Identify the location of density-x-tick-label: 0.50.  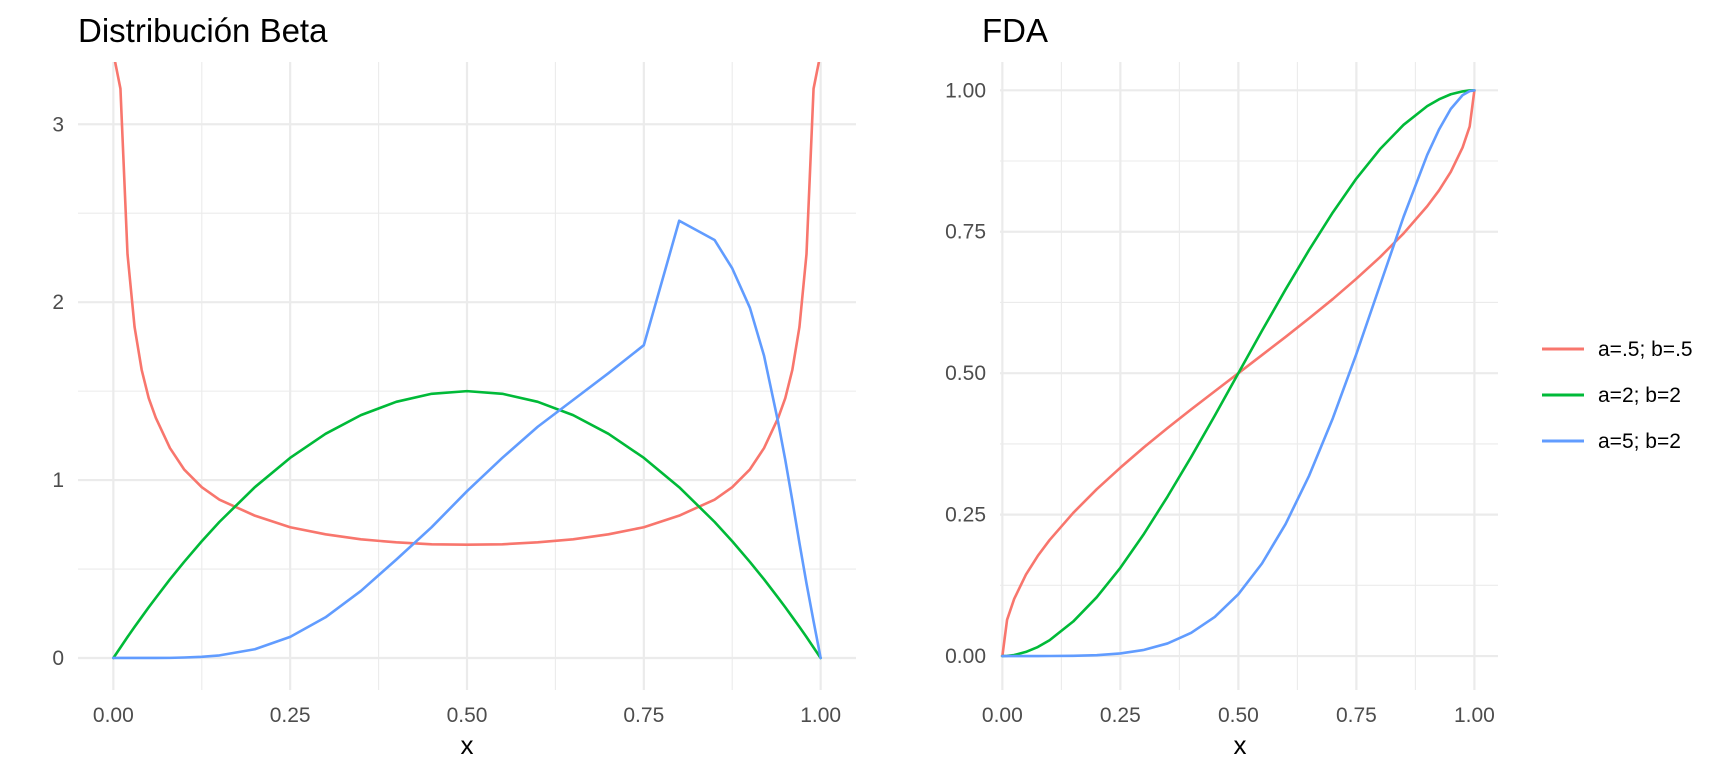
(467, 715).